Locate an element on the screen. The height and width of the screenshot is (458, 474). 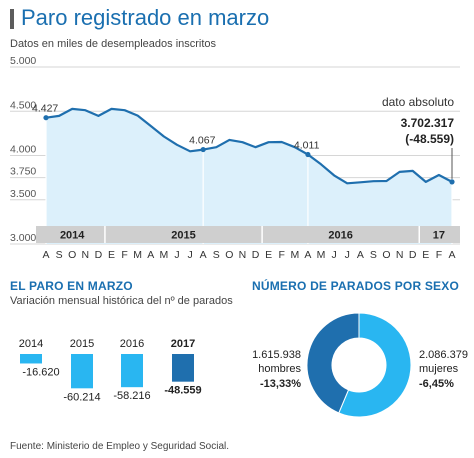
bar-category-label: 2015 is located at coordinates (82, 344).